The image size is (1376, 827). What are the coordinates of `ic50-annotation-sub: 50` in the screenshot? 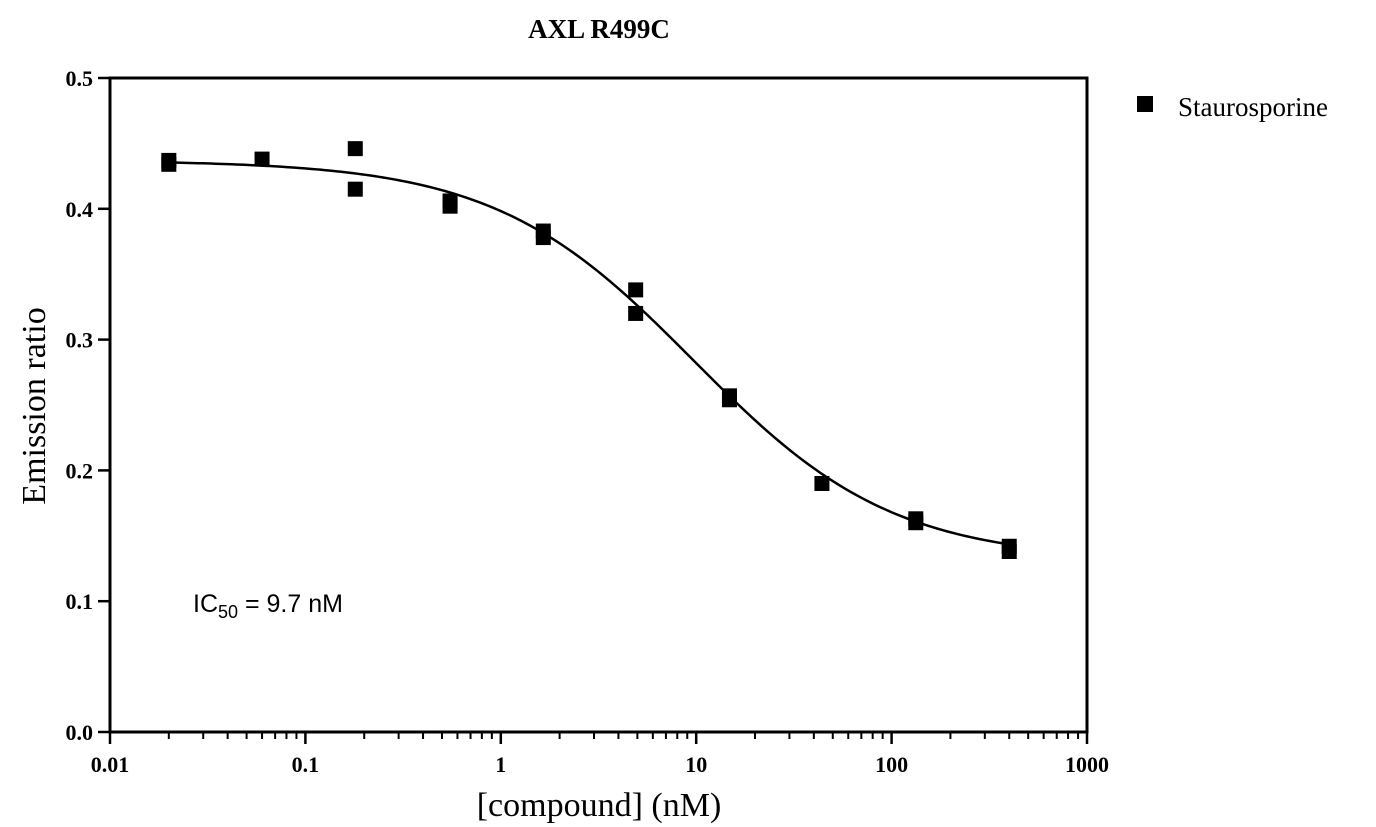 It's located at (228, 612).